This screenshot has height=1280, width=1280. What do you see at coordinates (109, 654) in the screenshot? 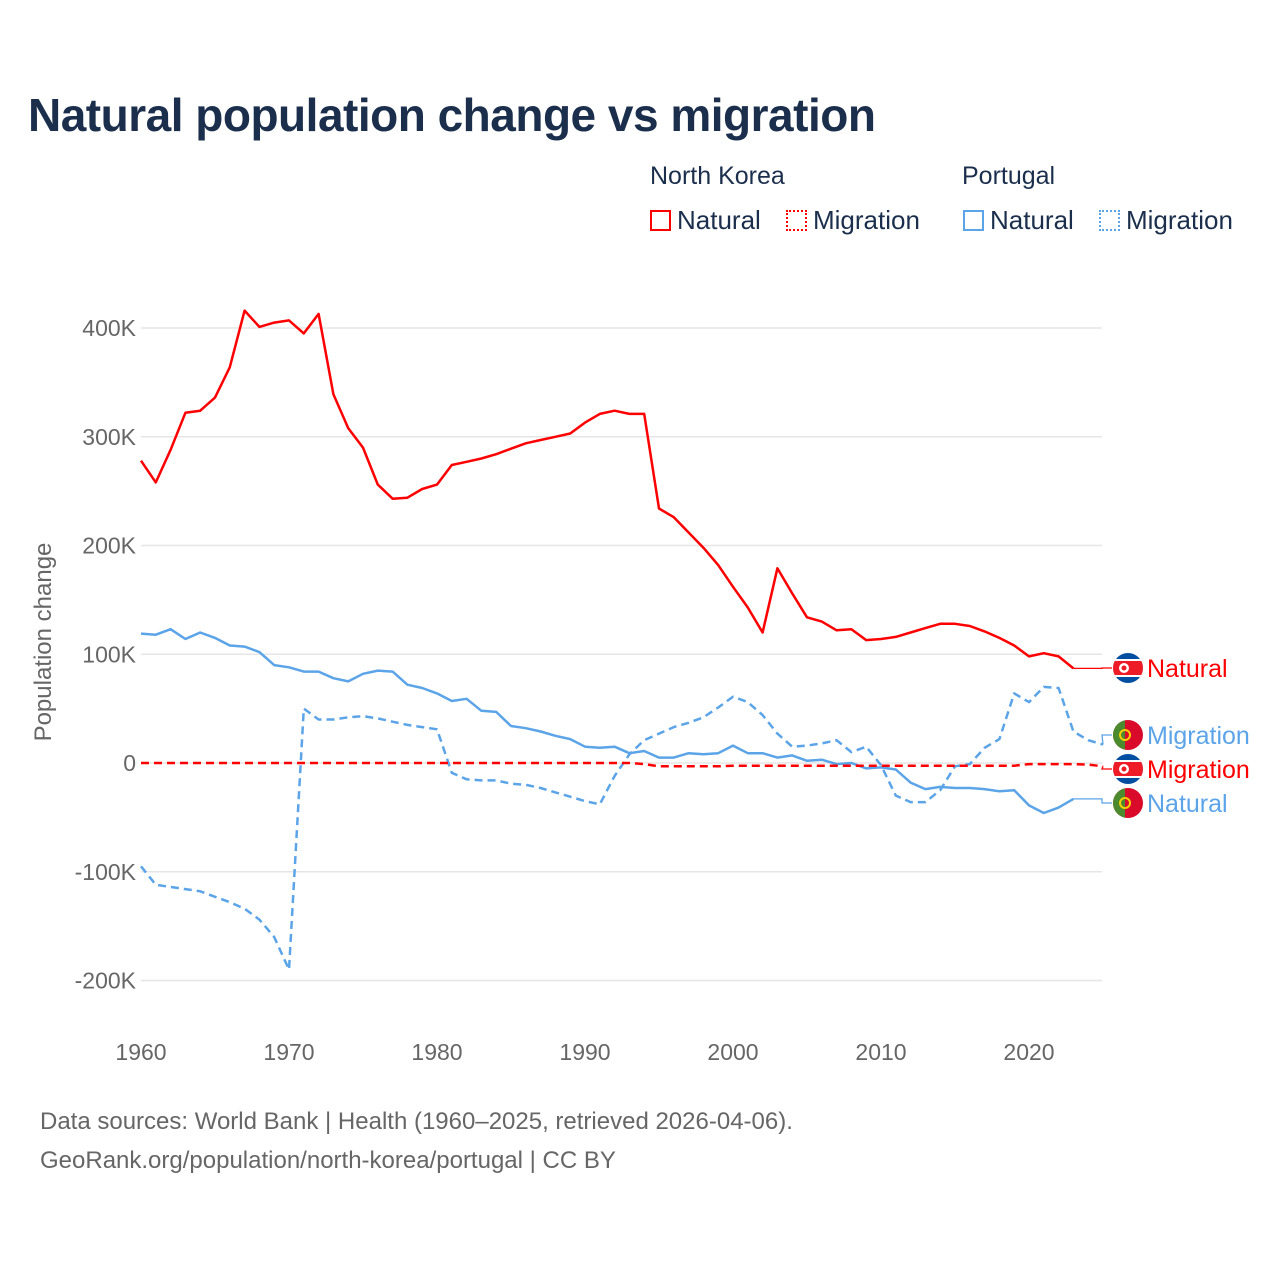
I see `y-tick-label: 100K` at bounding box center [109, 654].